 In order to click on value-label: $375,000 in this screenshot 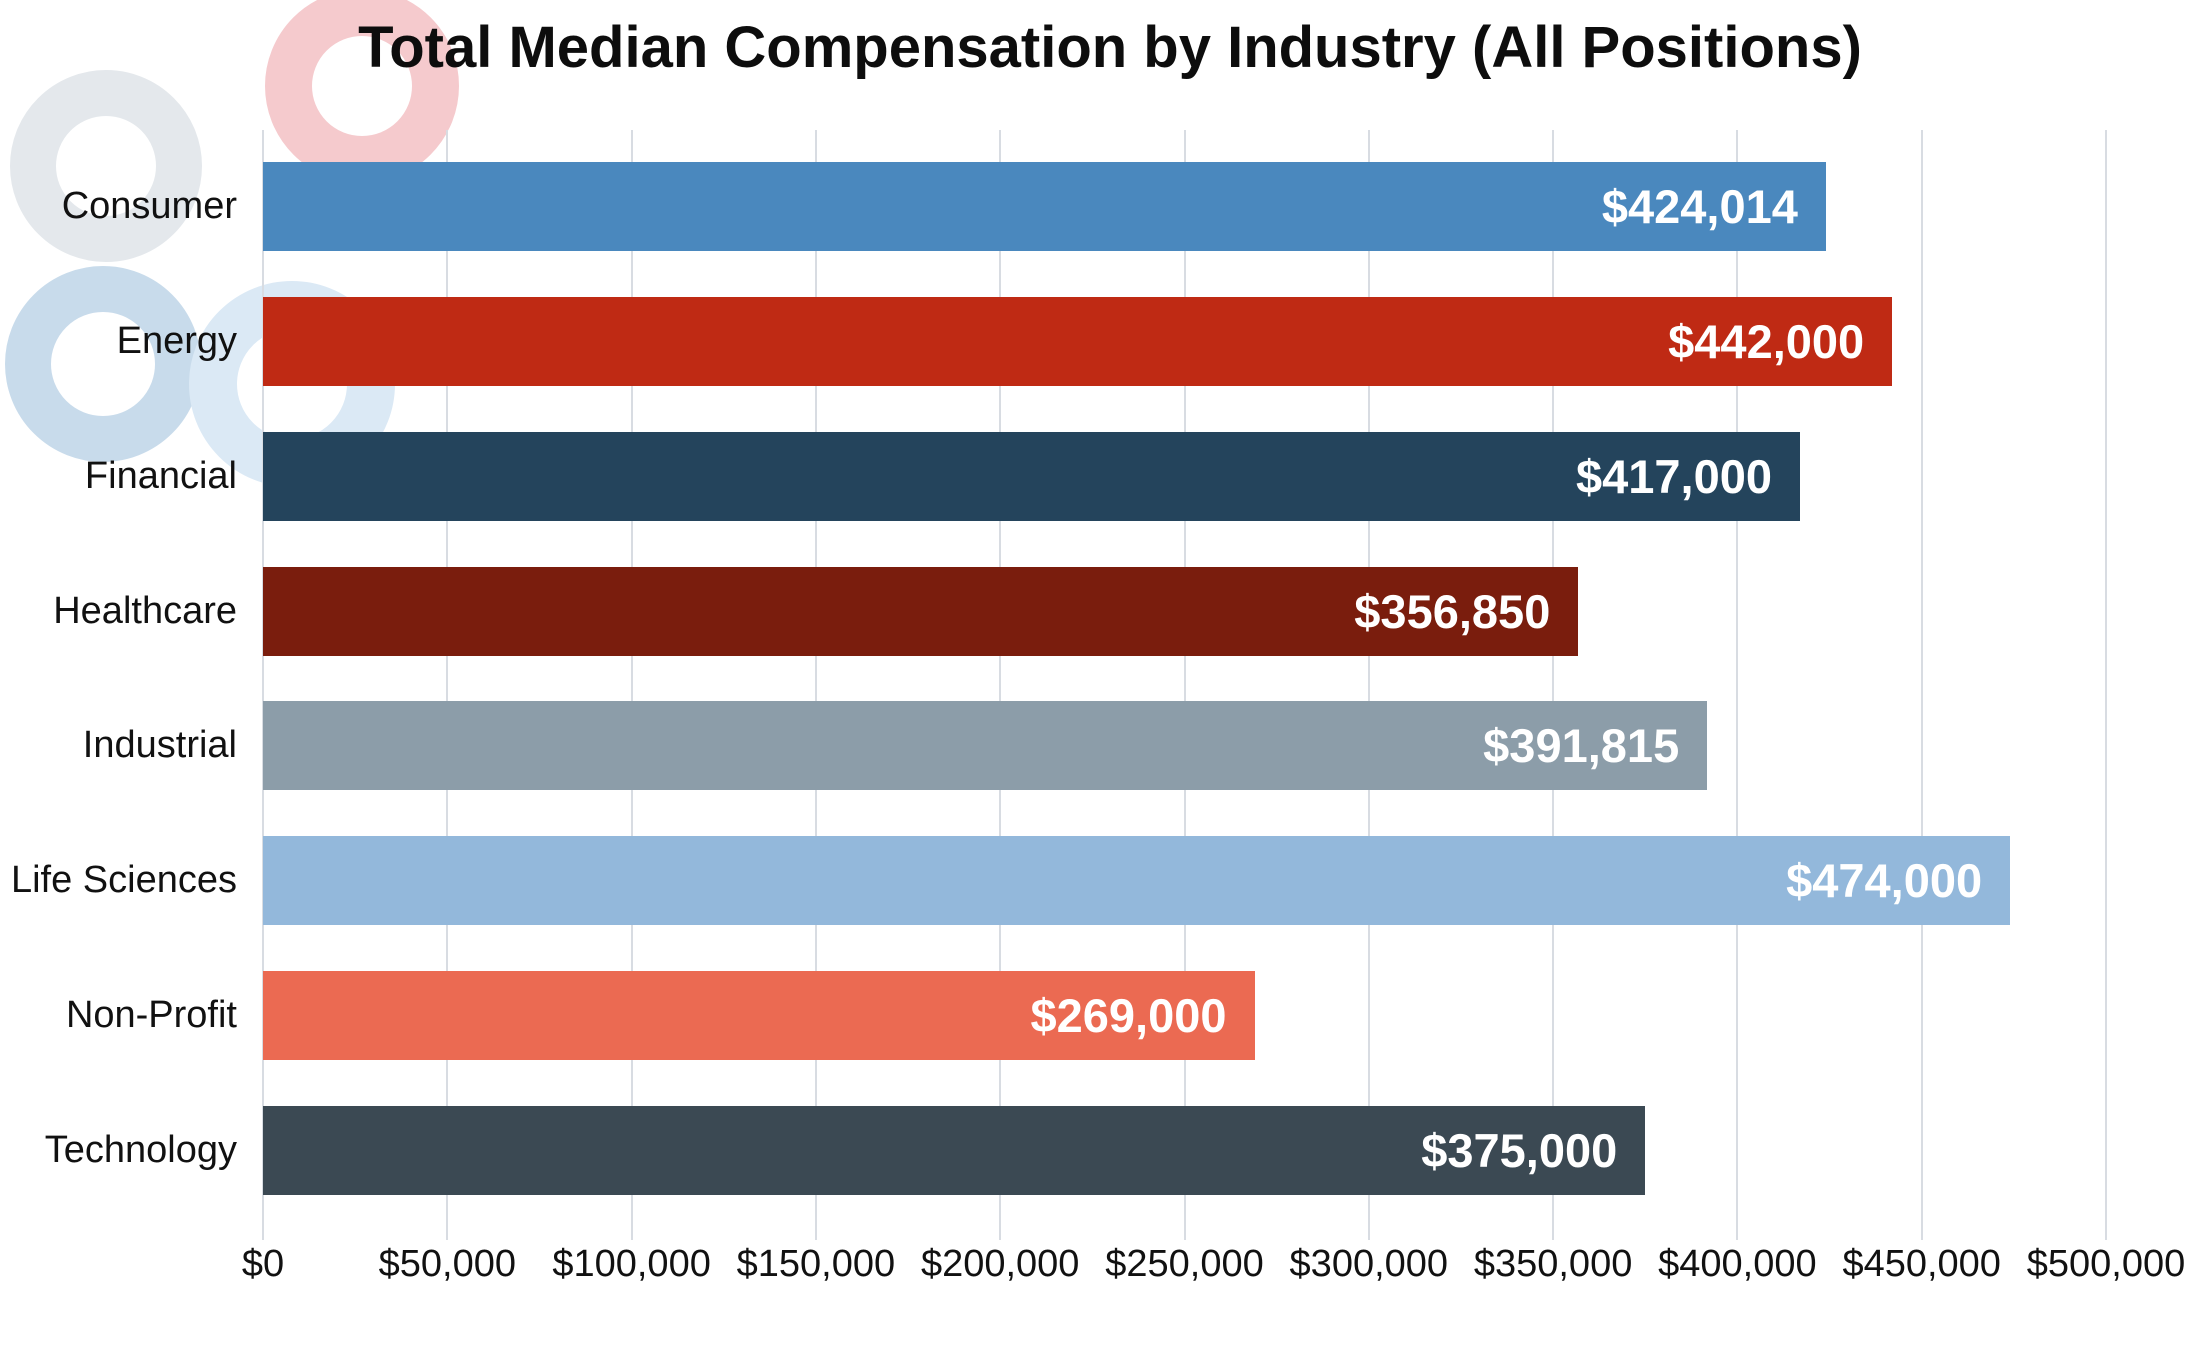, I will do `click(1519, 1151)`.